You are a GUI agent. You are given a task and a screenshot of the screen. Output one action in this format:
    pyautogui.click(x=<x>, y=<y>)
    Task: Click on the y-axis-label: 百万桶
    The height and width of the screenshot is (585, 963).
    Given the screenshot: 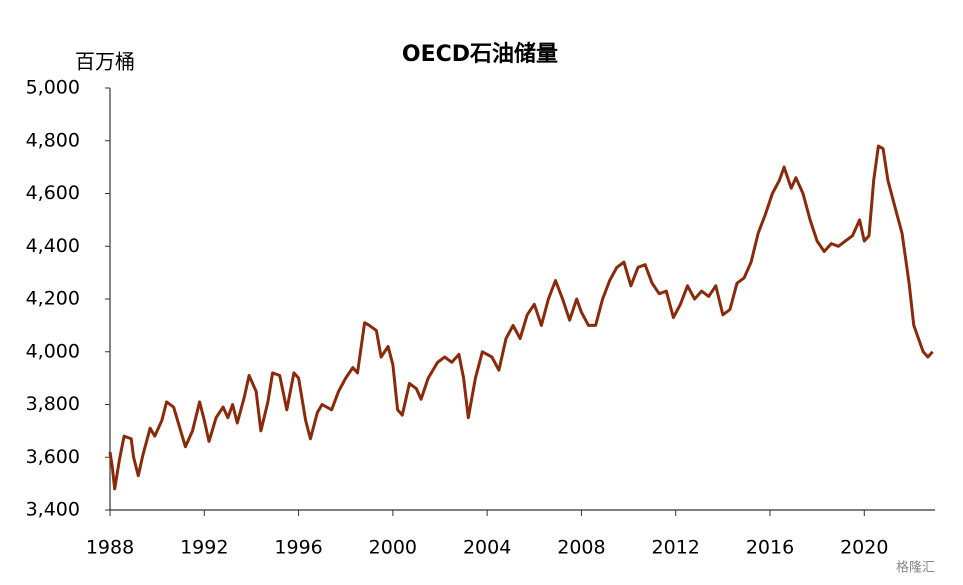 What is the action you would take?
    pyautogui.click(x=105, y=62)
    